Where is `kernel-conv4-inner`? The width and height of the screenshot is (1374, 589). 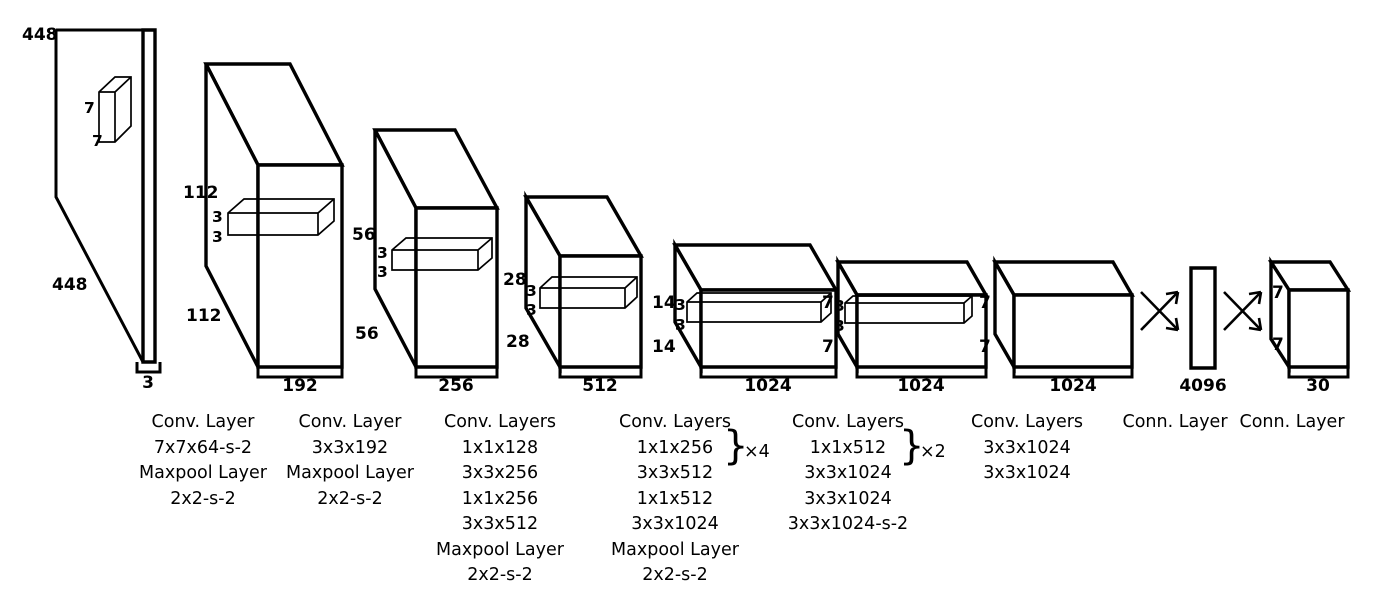 kernel-conv4-inner is located at coordinates (759, 307).